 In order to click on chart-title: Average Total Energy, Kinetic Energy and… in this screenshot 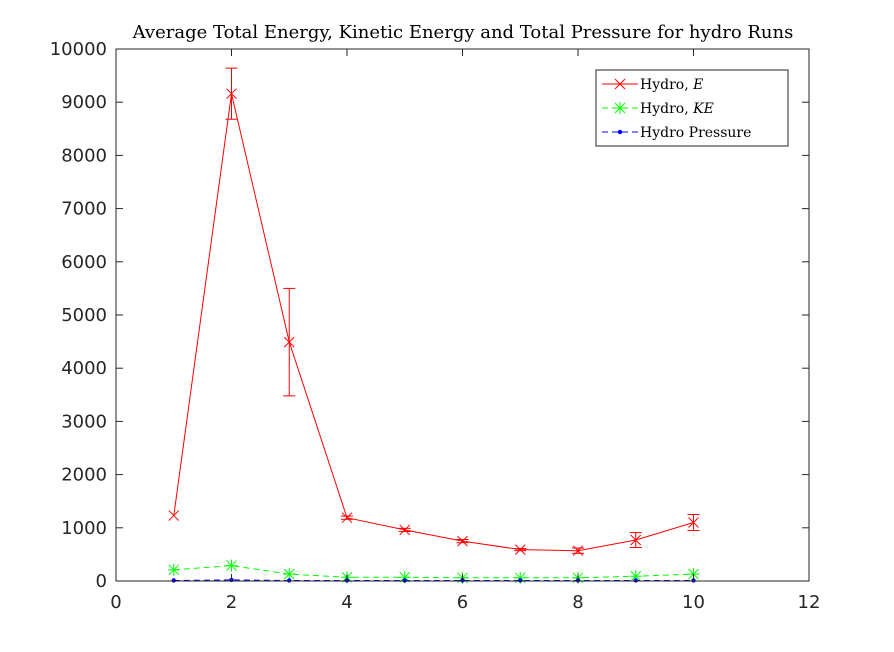, I will do `click(463, 32)`.